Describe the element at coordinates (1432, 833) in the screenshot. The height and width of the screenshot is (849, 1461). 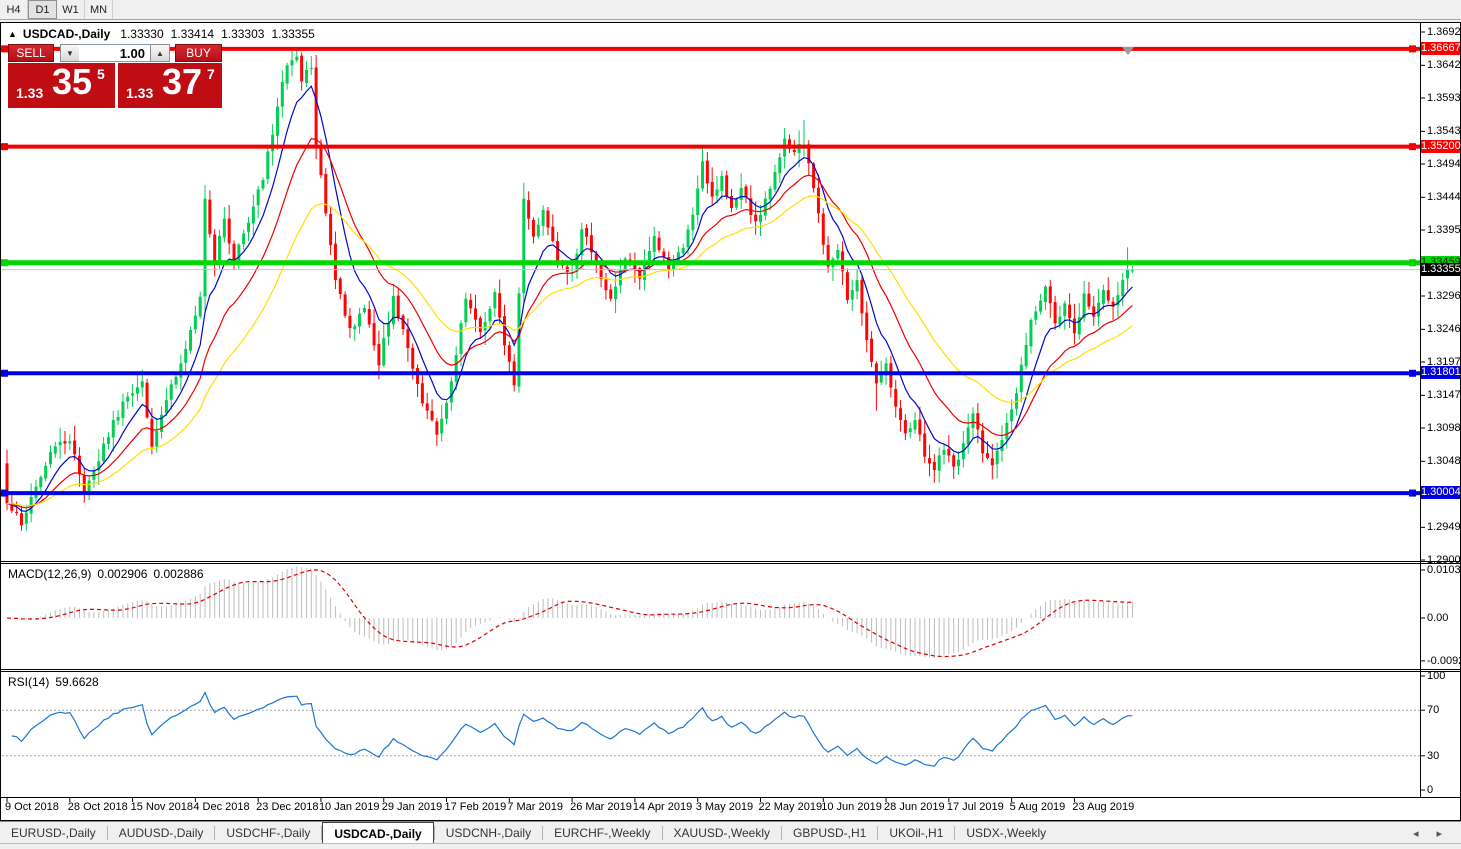
I see `tab-scroll-controls: ◂ ▸` at that location.